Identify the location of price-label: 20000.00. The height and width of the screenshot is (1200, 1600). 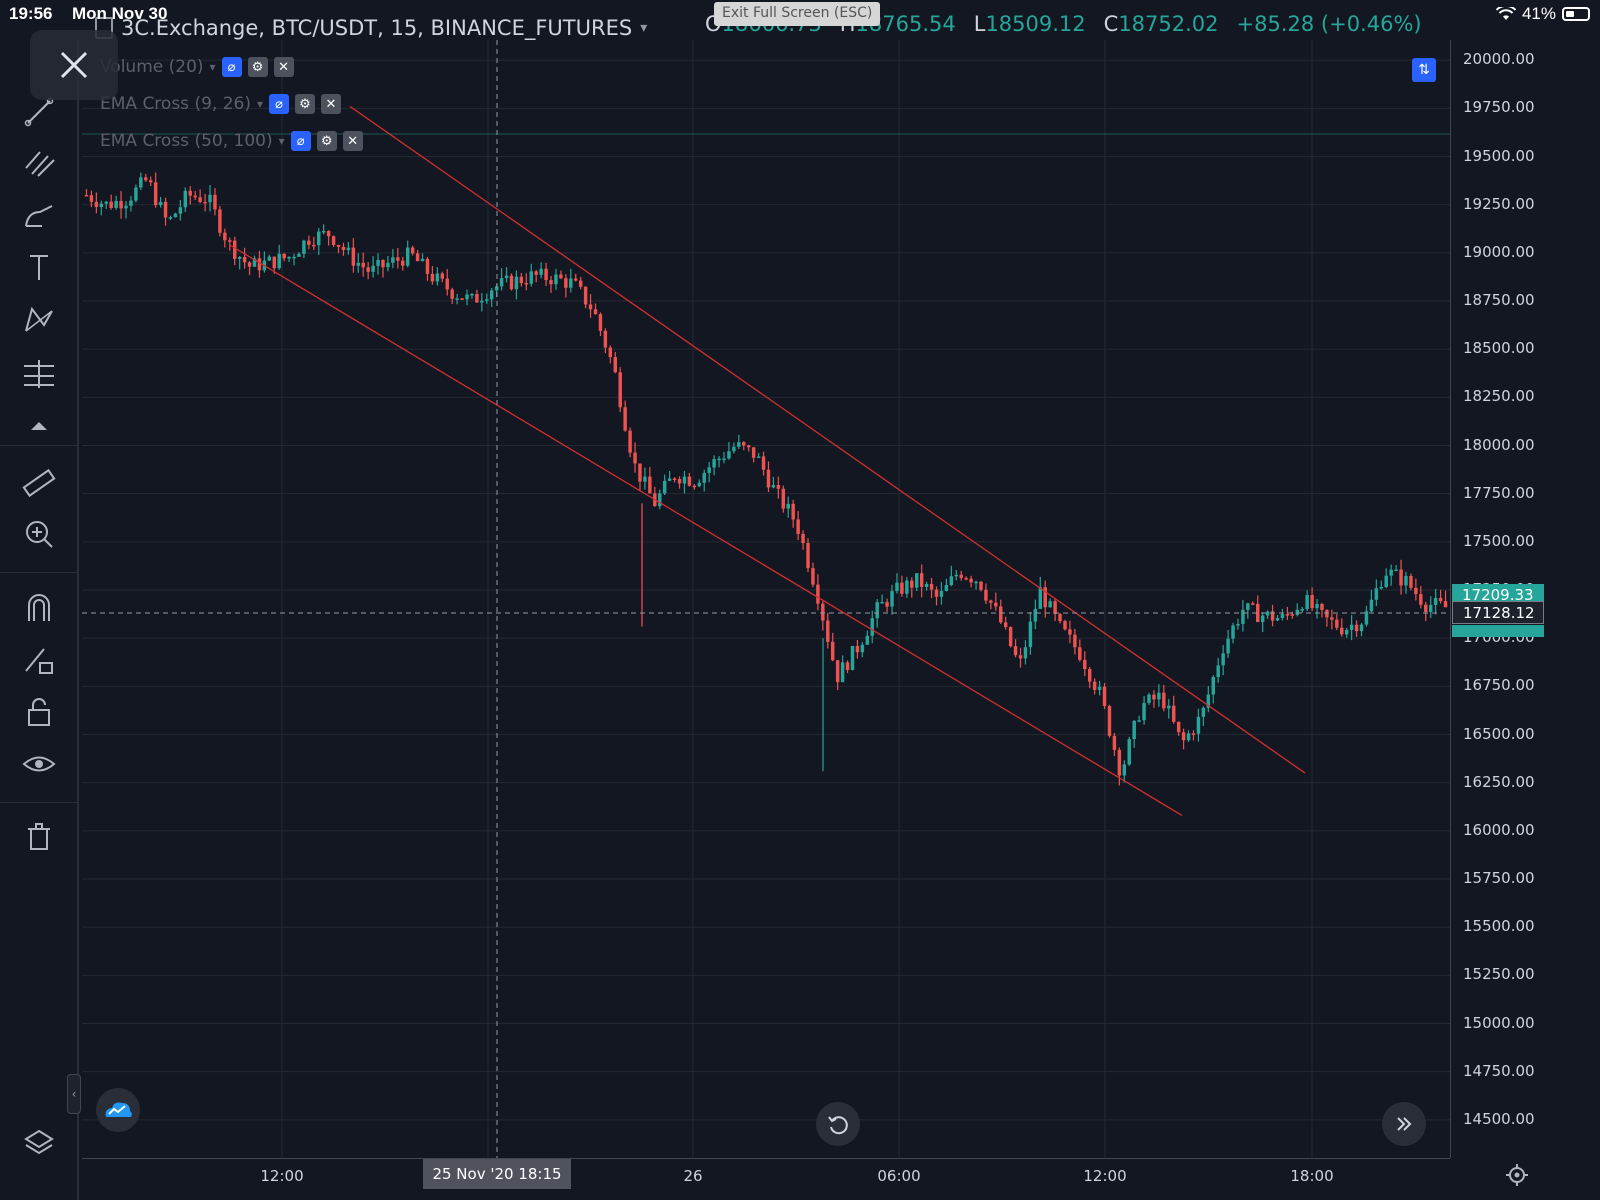
(1499, 59).